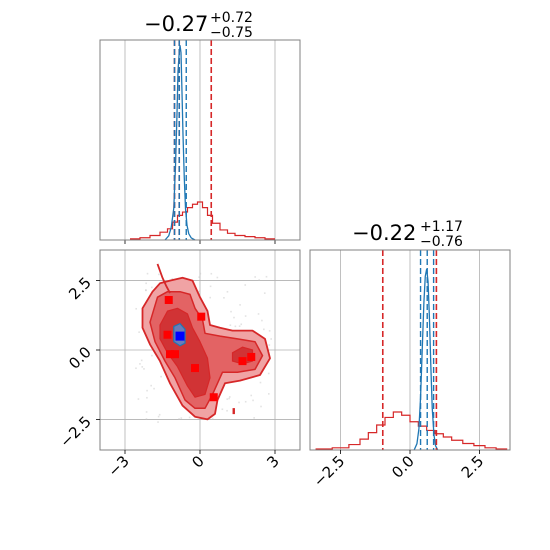 The image size is (550, 550). Describe the element at coordinates (185, 352) in the screenshot. I see `joint-inner-contour` at that location.